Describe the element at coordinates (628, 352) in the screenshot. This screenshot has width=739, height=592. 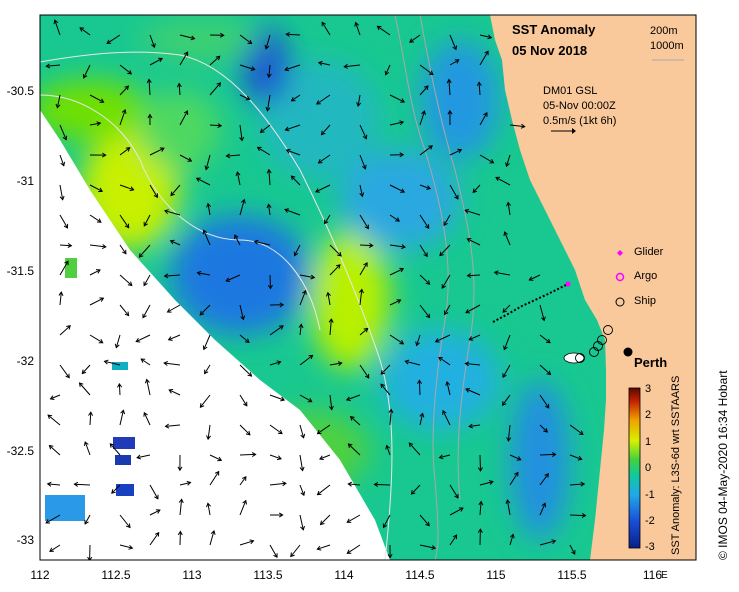
I see `perth-marker` at that location.